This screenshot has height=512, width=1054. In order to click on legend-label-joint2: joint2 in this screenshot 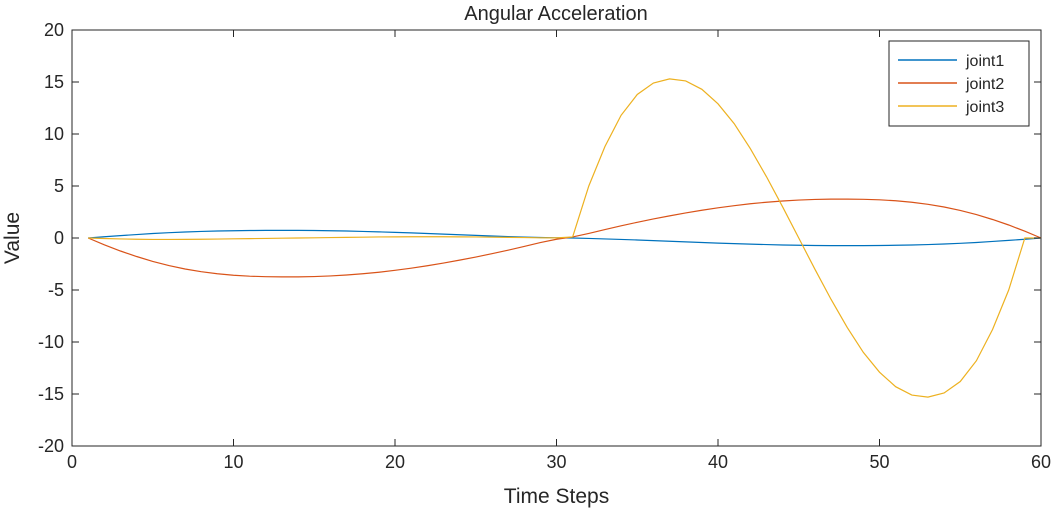, I will do `click(984, 84)`.